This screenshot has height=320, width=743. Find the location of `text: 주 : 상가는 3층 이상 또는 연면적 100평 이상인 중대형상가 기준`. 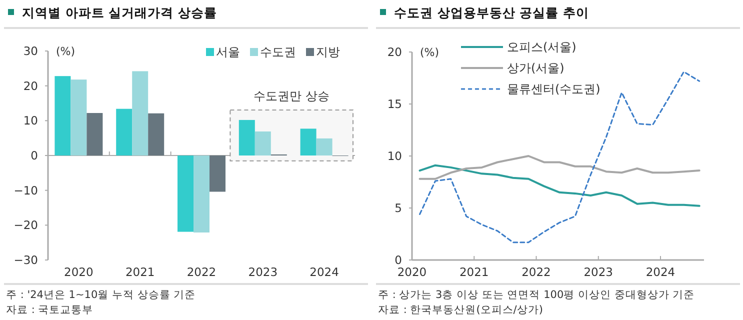

text: 주 : 상가는 3층 이상 또는 연면적 100평 이상인 중대형상가 기준 is located at coordinates (536, 295).